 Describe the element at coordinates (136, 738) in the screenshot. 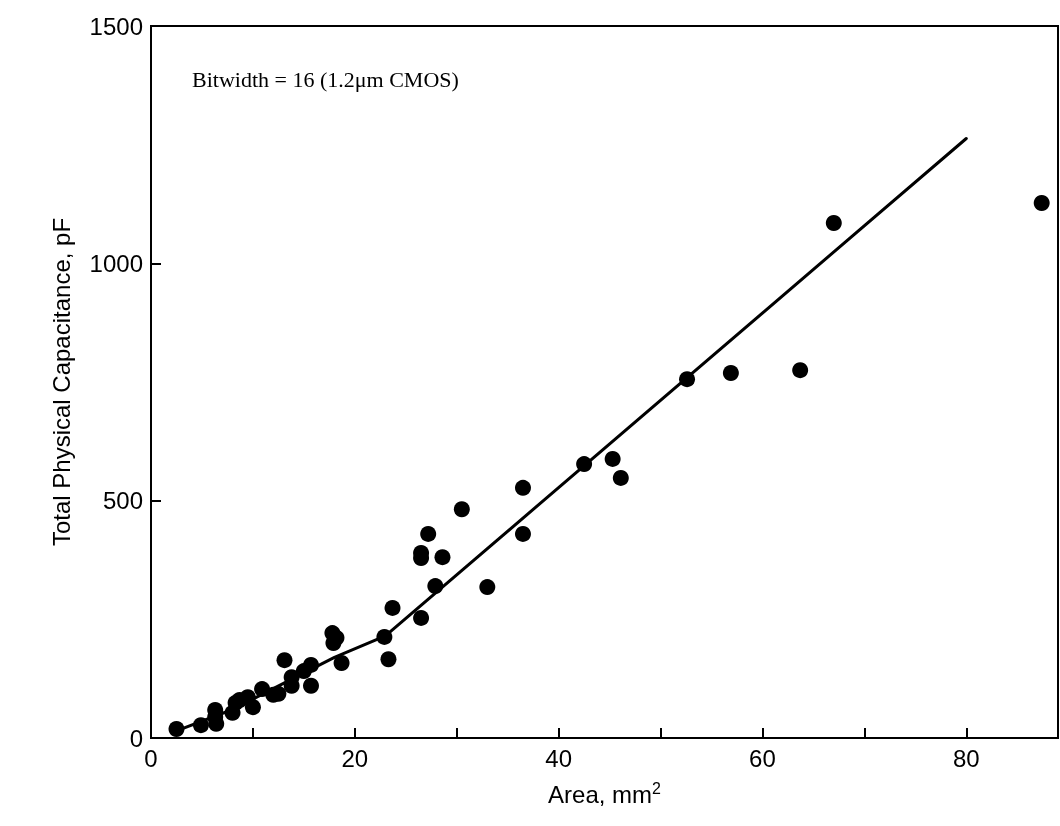

I see `y-tick-label: 0` at that location.